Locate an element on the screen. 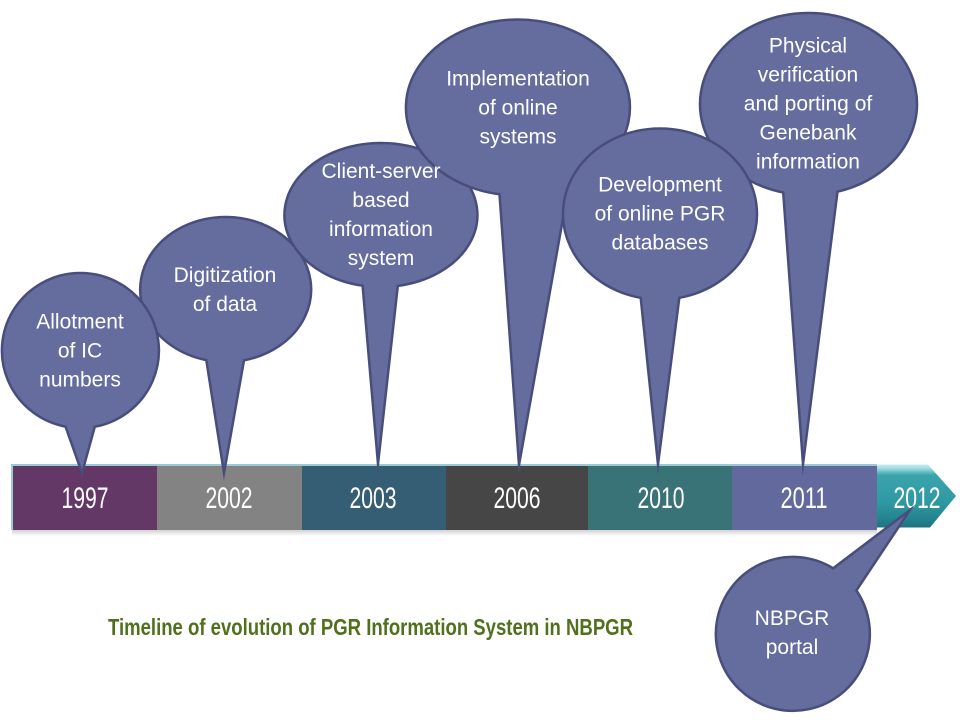 This screenshot has width=960, height=720. svg-text: 2010 is located at coordinates (661, 498).